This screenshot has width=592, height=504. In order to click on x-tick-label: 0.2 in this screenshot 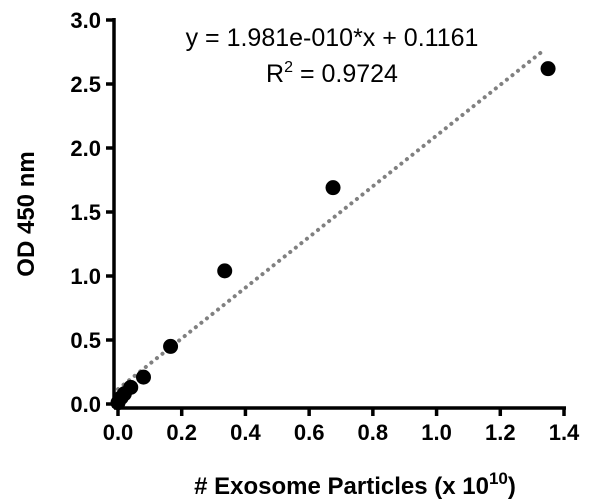, I will do `click(181, 432)`.